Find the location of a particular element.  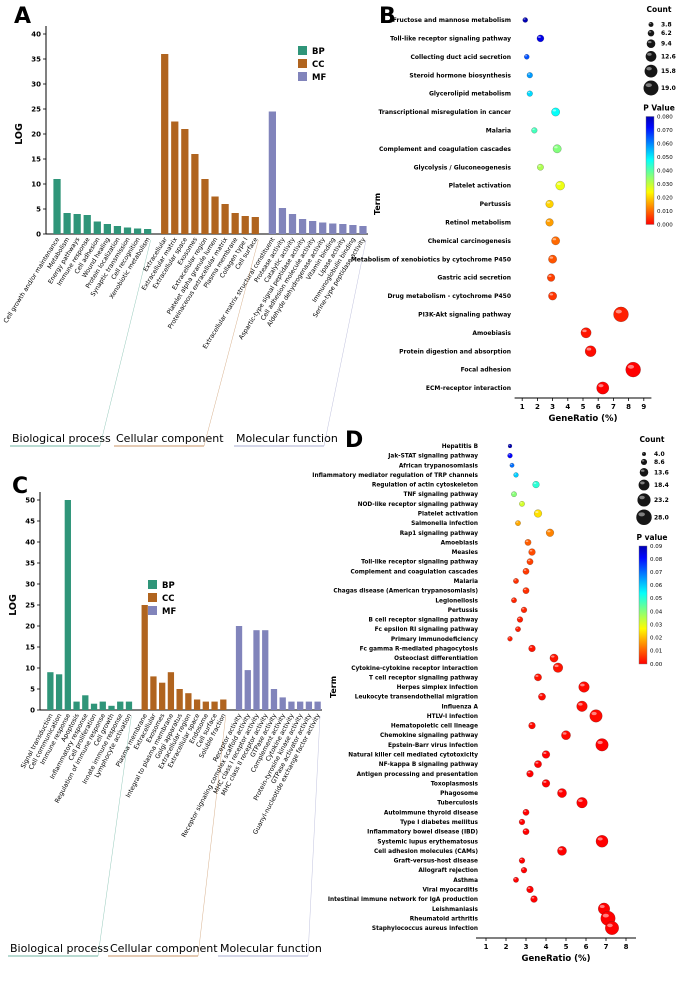

pvalue-legend-value: 0.00 is located at coordinates (656, 665).